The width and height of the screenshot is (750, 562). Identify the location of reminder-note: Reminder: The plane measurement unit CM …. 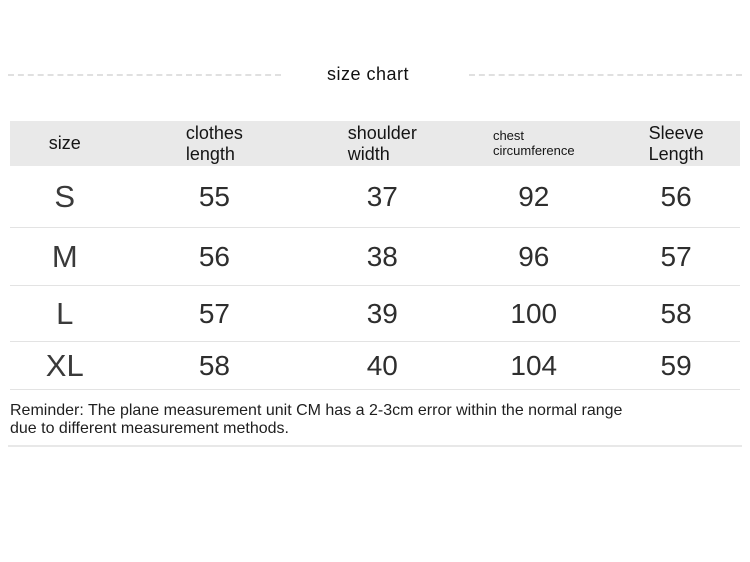
(316, 419).